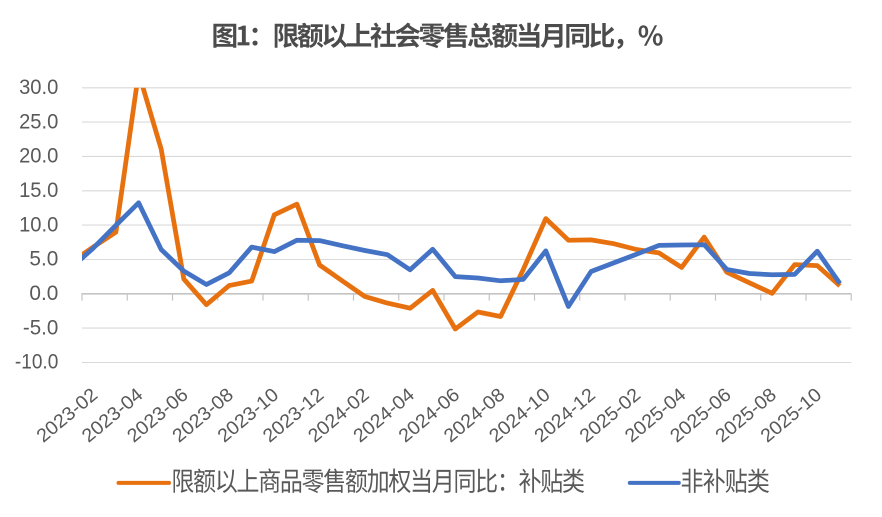 The height and width of the screenshot is (517, 882). What do you see at coordinates (38, 224) in the screenshot?
I see `svg-text: 10.0` at bounding box center [38, 224].